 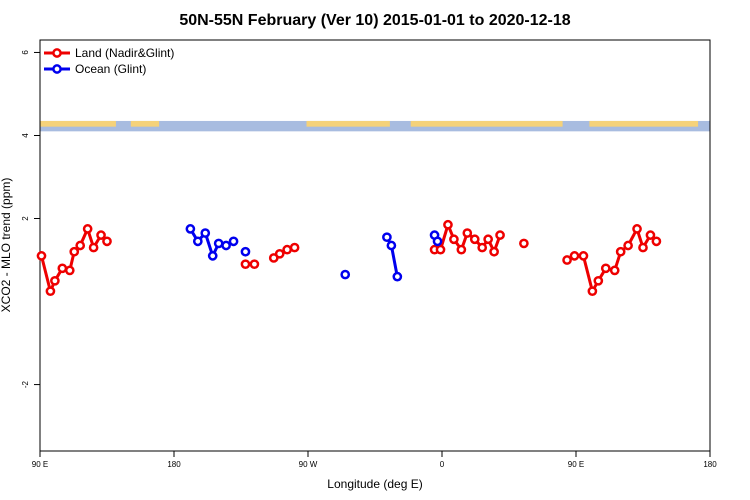 I want to click on legend-item: Land (Nadir&Glint), so click(x=109, y=53).